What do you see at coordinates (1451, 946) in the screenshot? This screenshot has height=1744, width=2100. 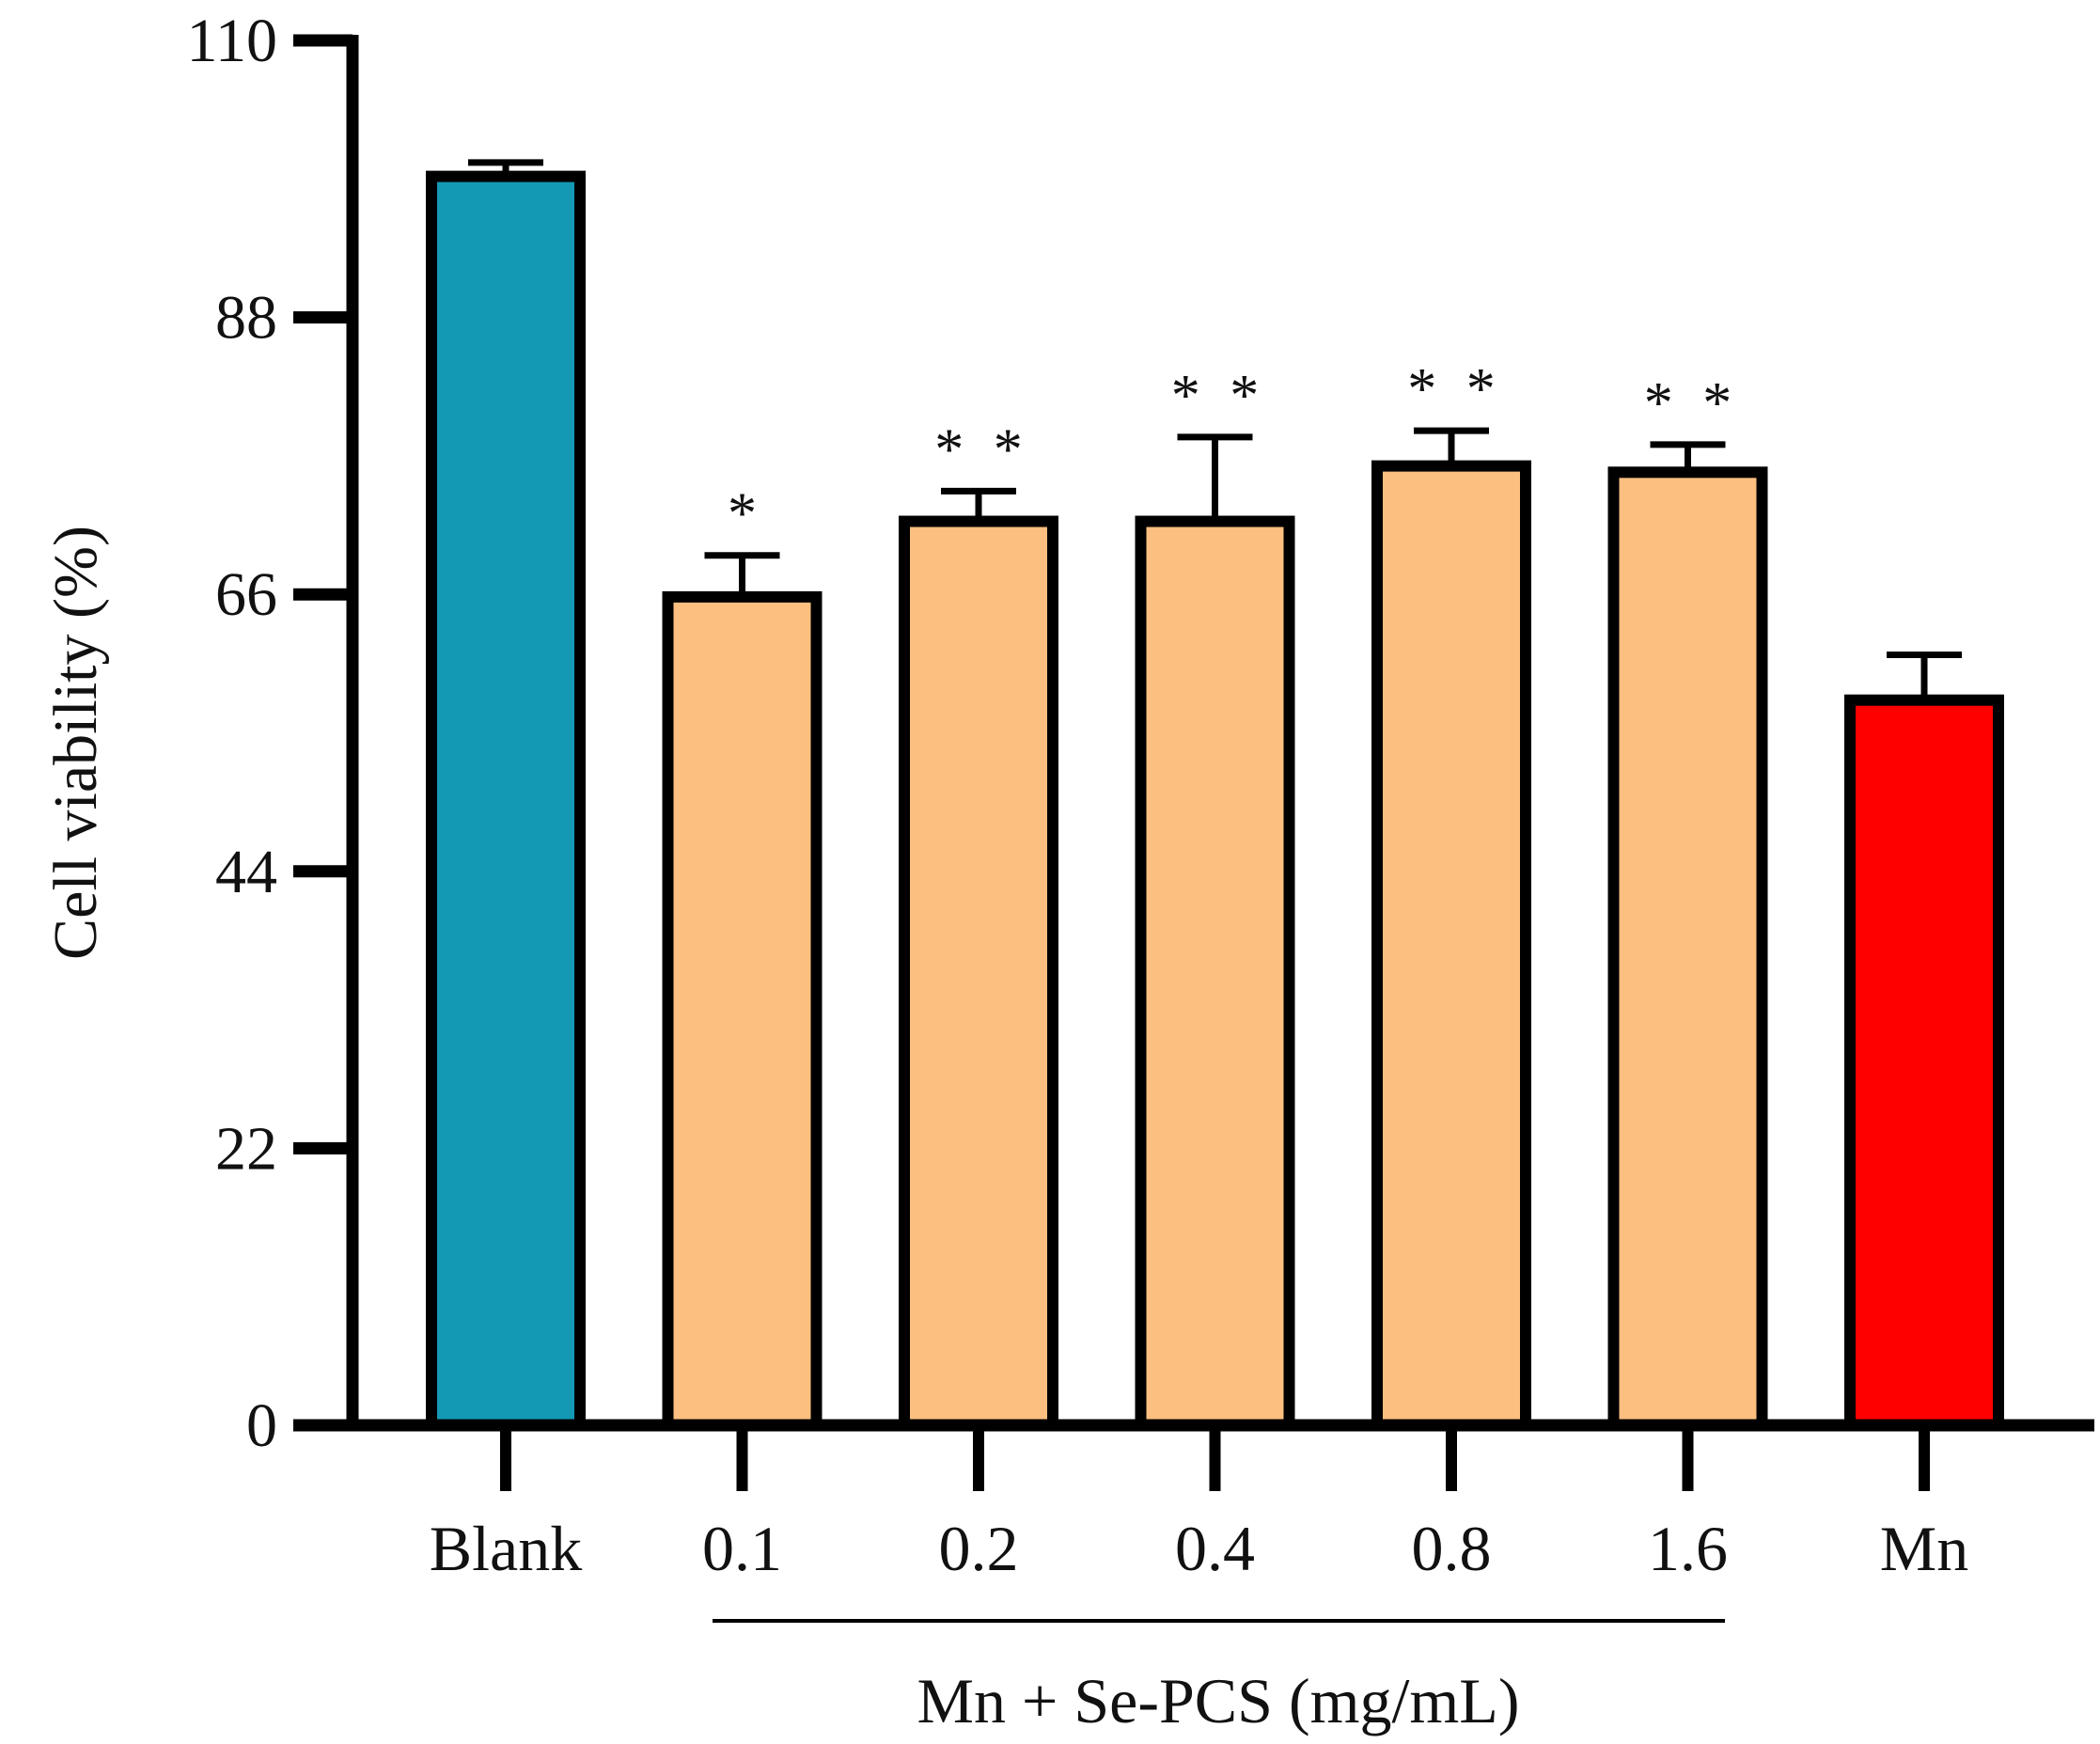 I see `bar-0.8` at bounding box center [1451, 946].